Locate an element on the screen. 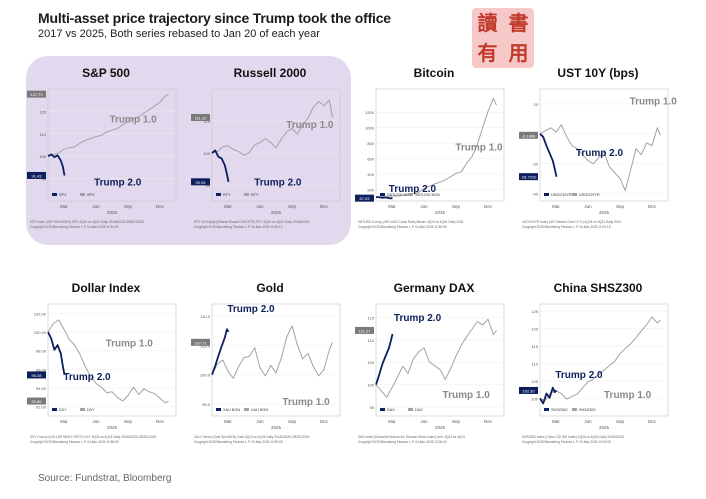 This screenshot has width=706, height=499. y-tick-label: 94.00 is located at coordinates (41, 388).